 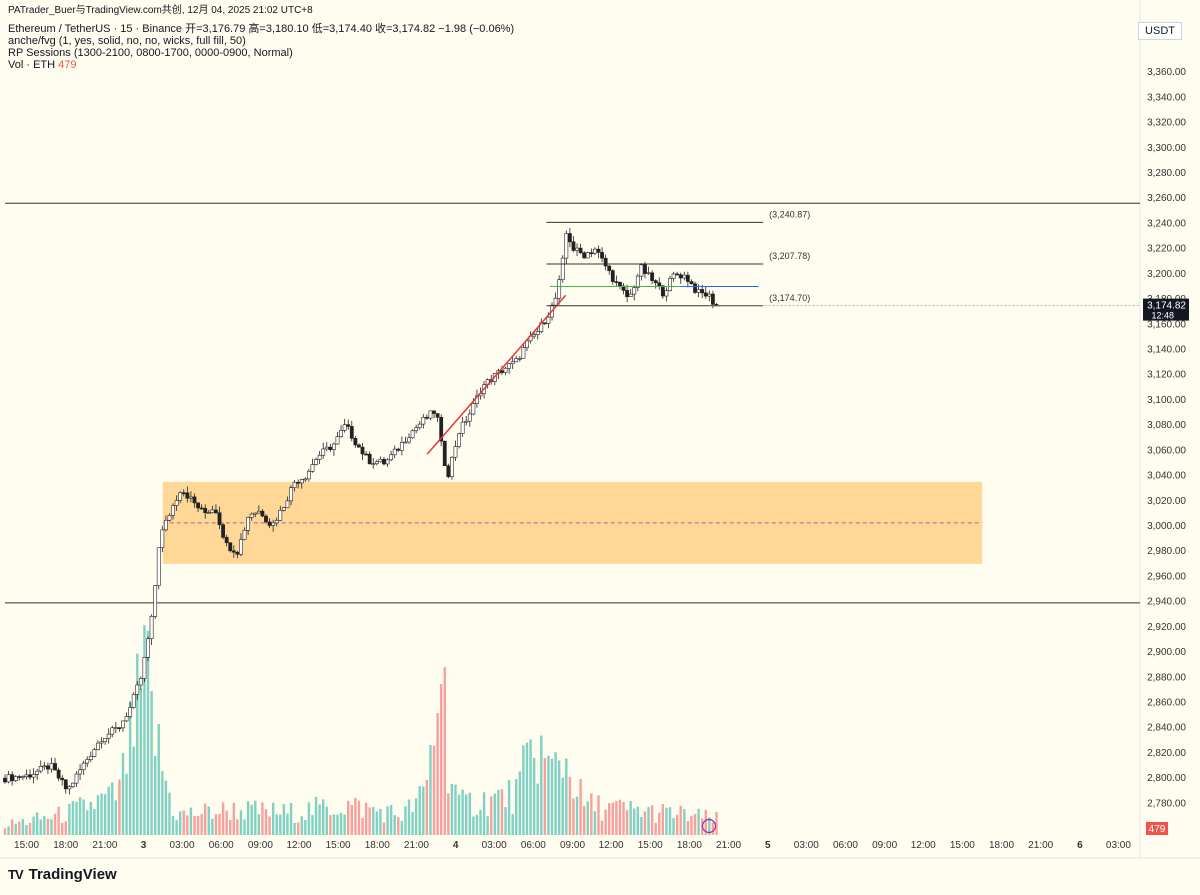 I want to click on volume-tag-value: 479, so click(x=1157, y=829).